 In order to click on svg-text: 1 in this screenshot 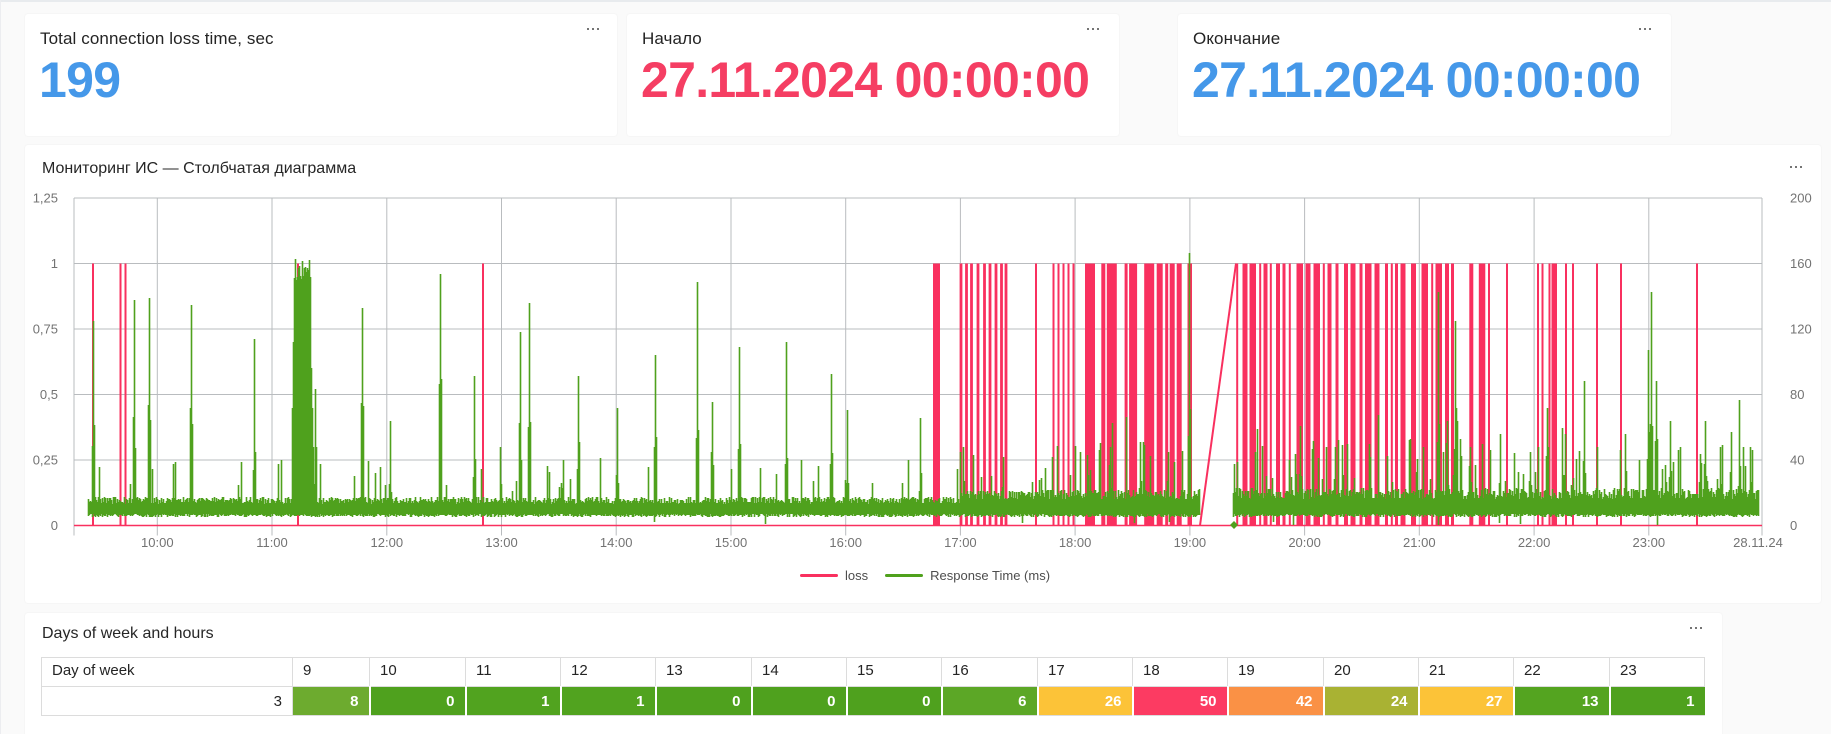, I will do `click(54, 263)`.